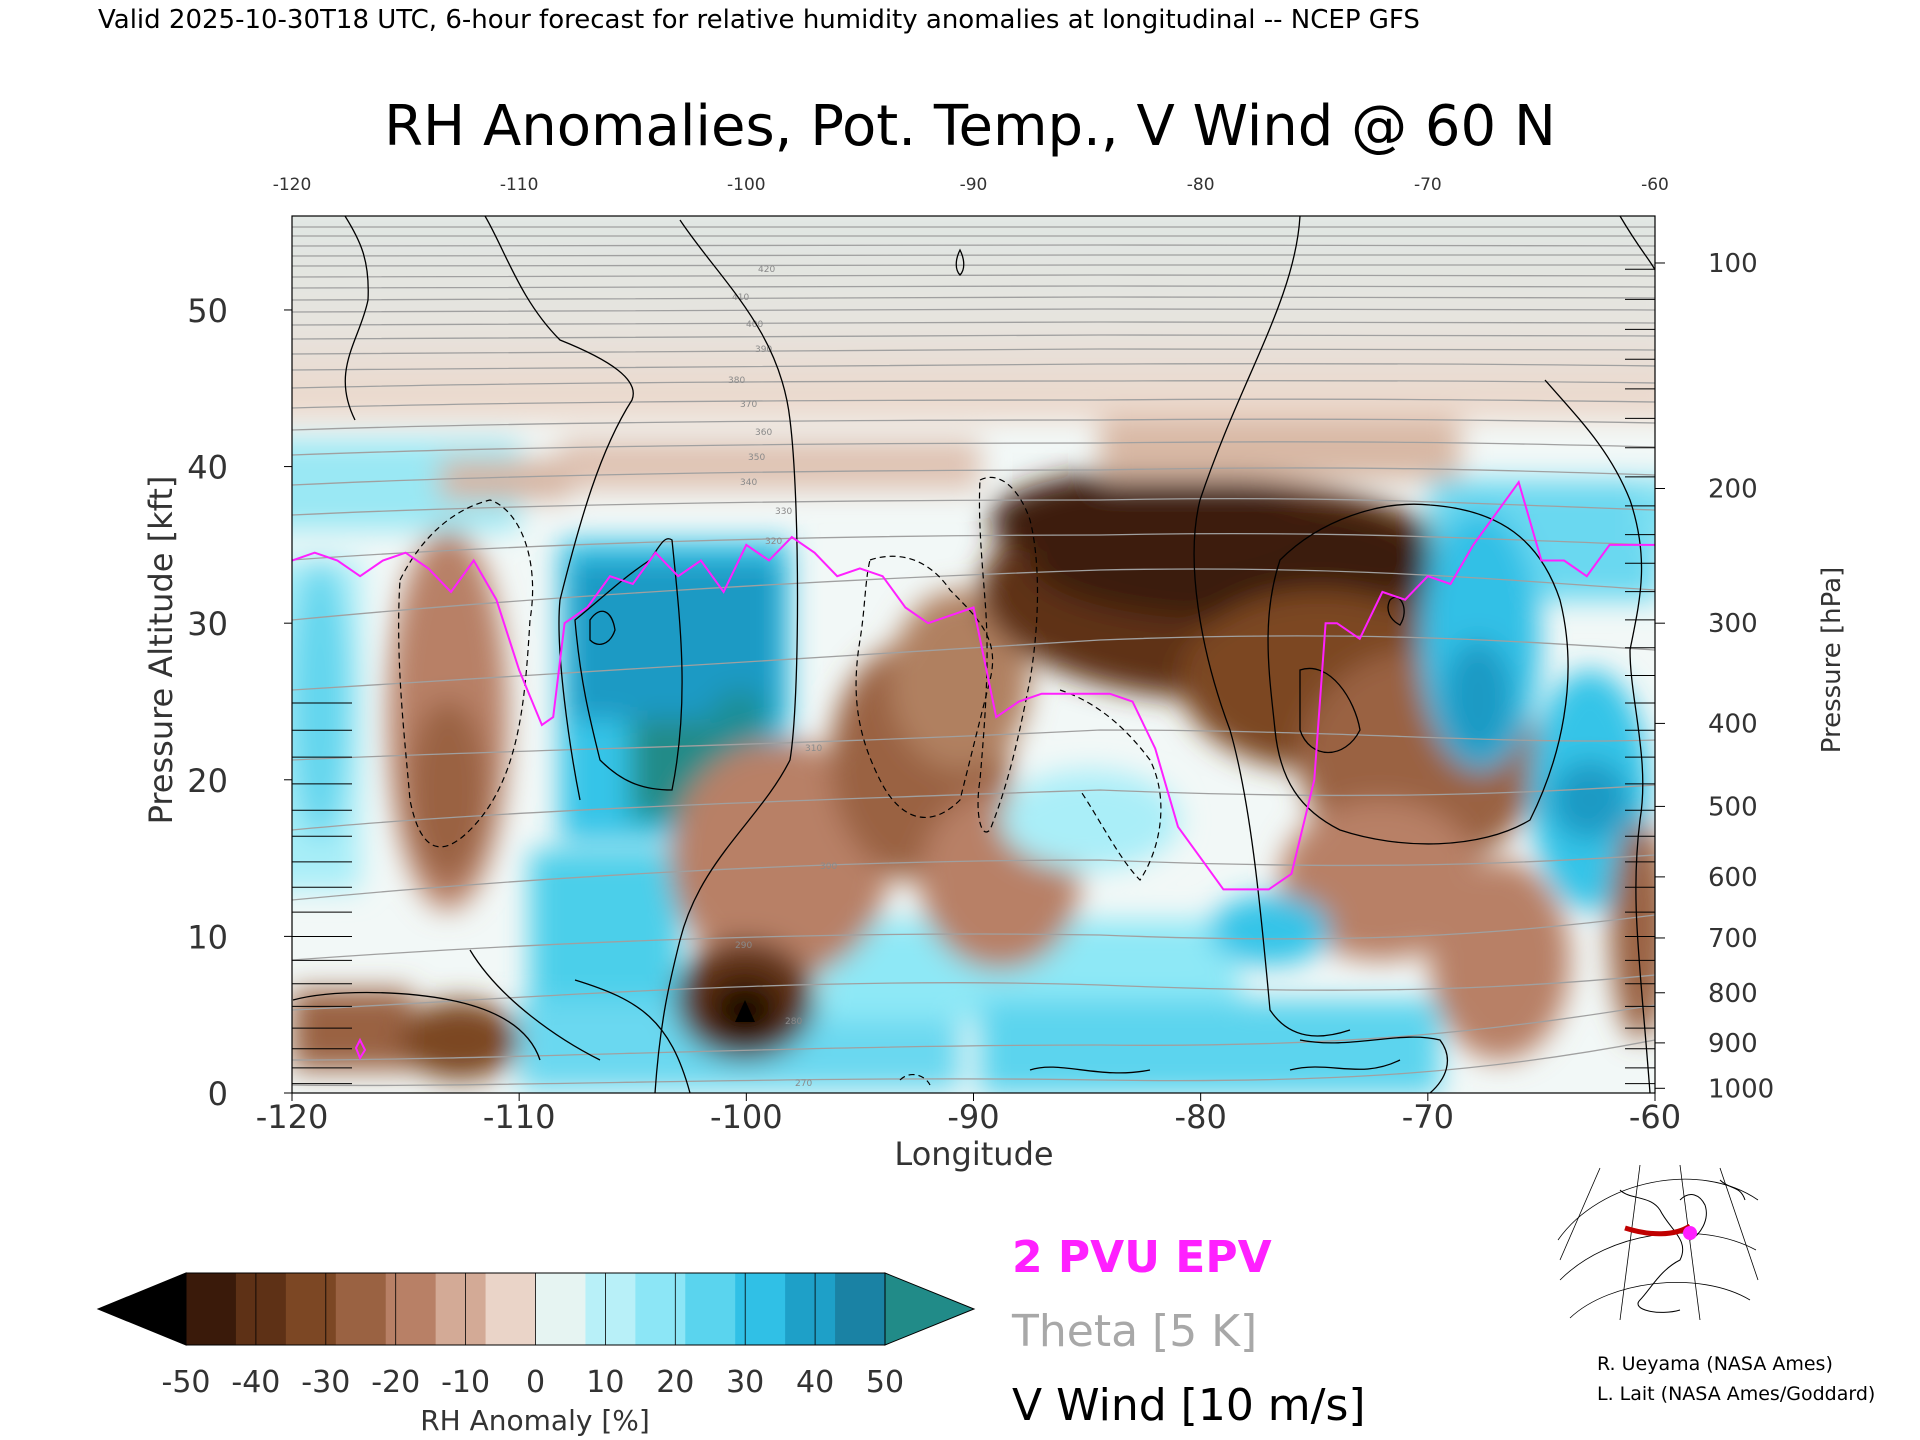 The image size is (1920, 1440). What do you see at coordinates (1134, 1331) in the screenshot?
I see `legend-theta: Theta [5 K]` at bounding box center [1134, 1331].